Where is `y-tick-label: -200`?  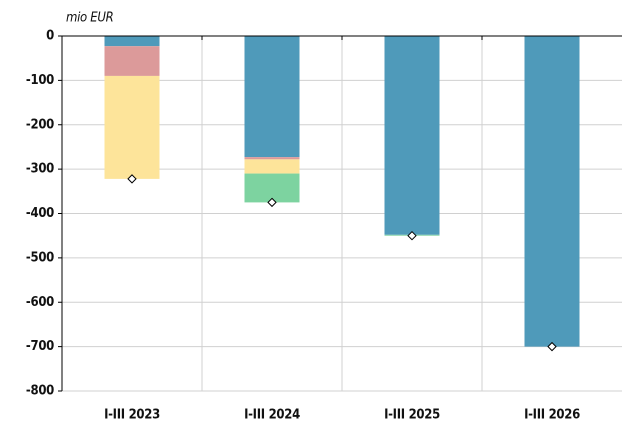 y-tick-label: -200 is located at coordinates (40, 124).